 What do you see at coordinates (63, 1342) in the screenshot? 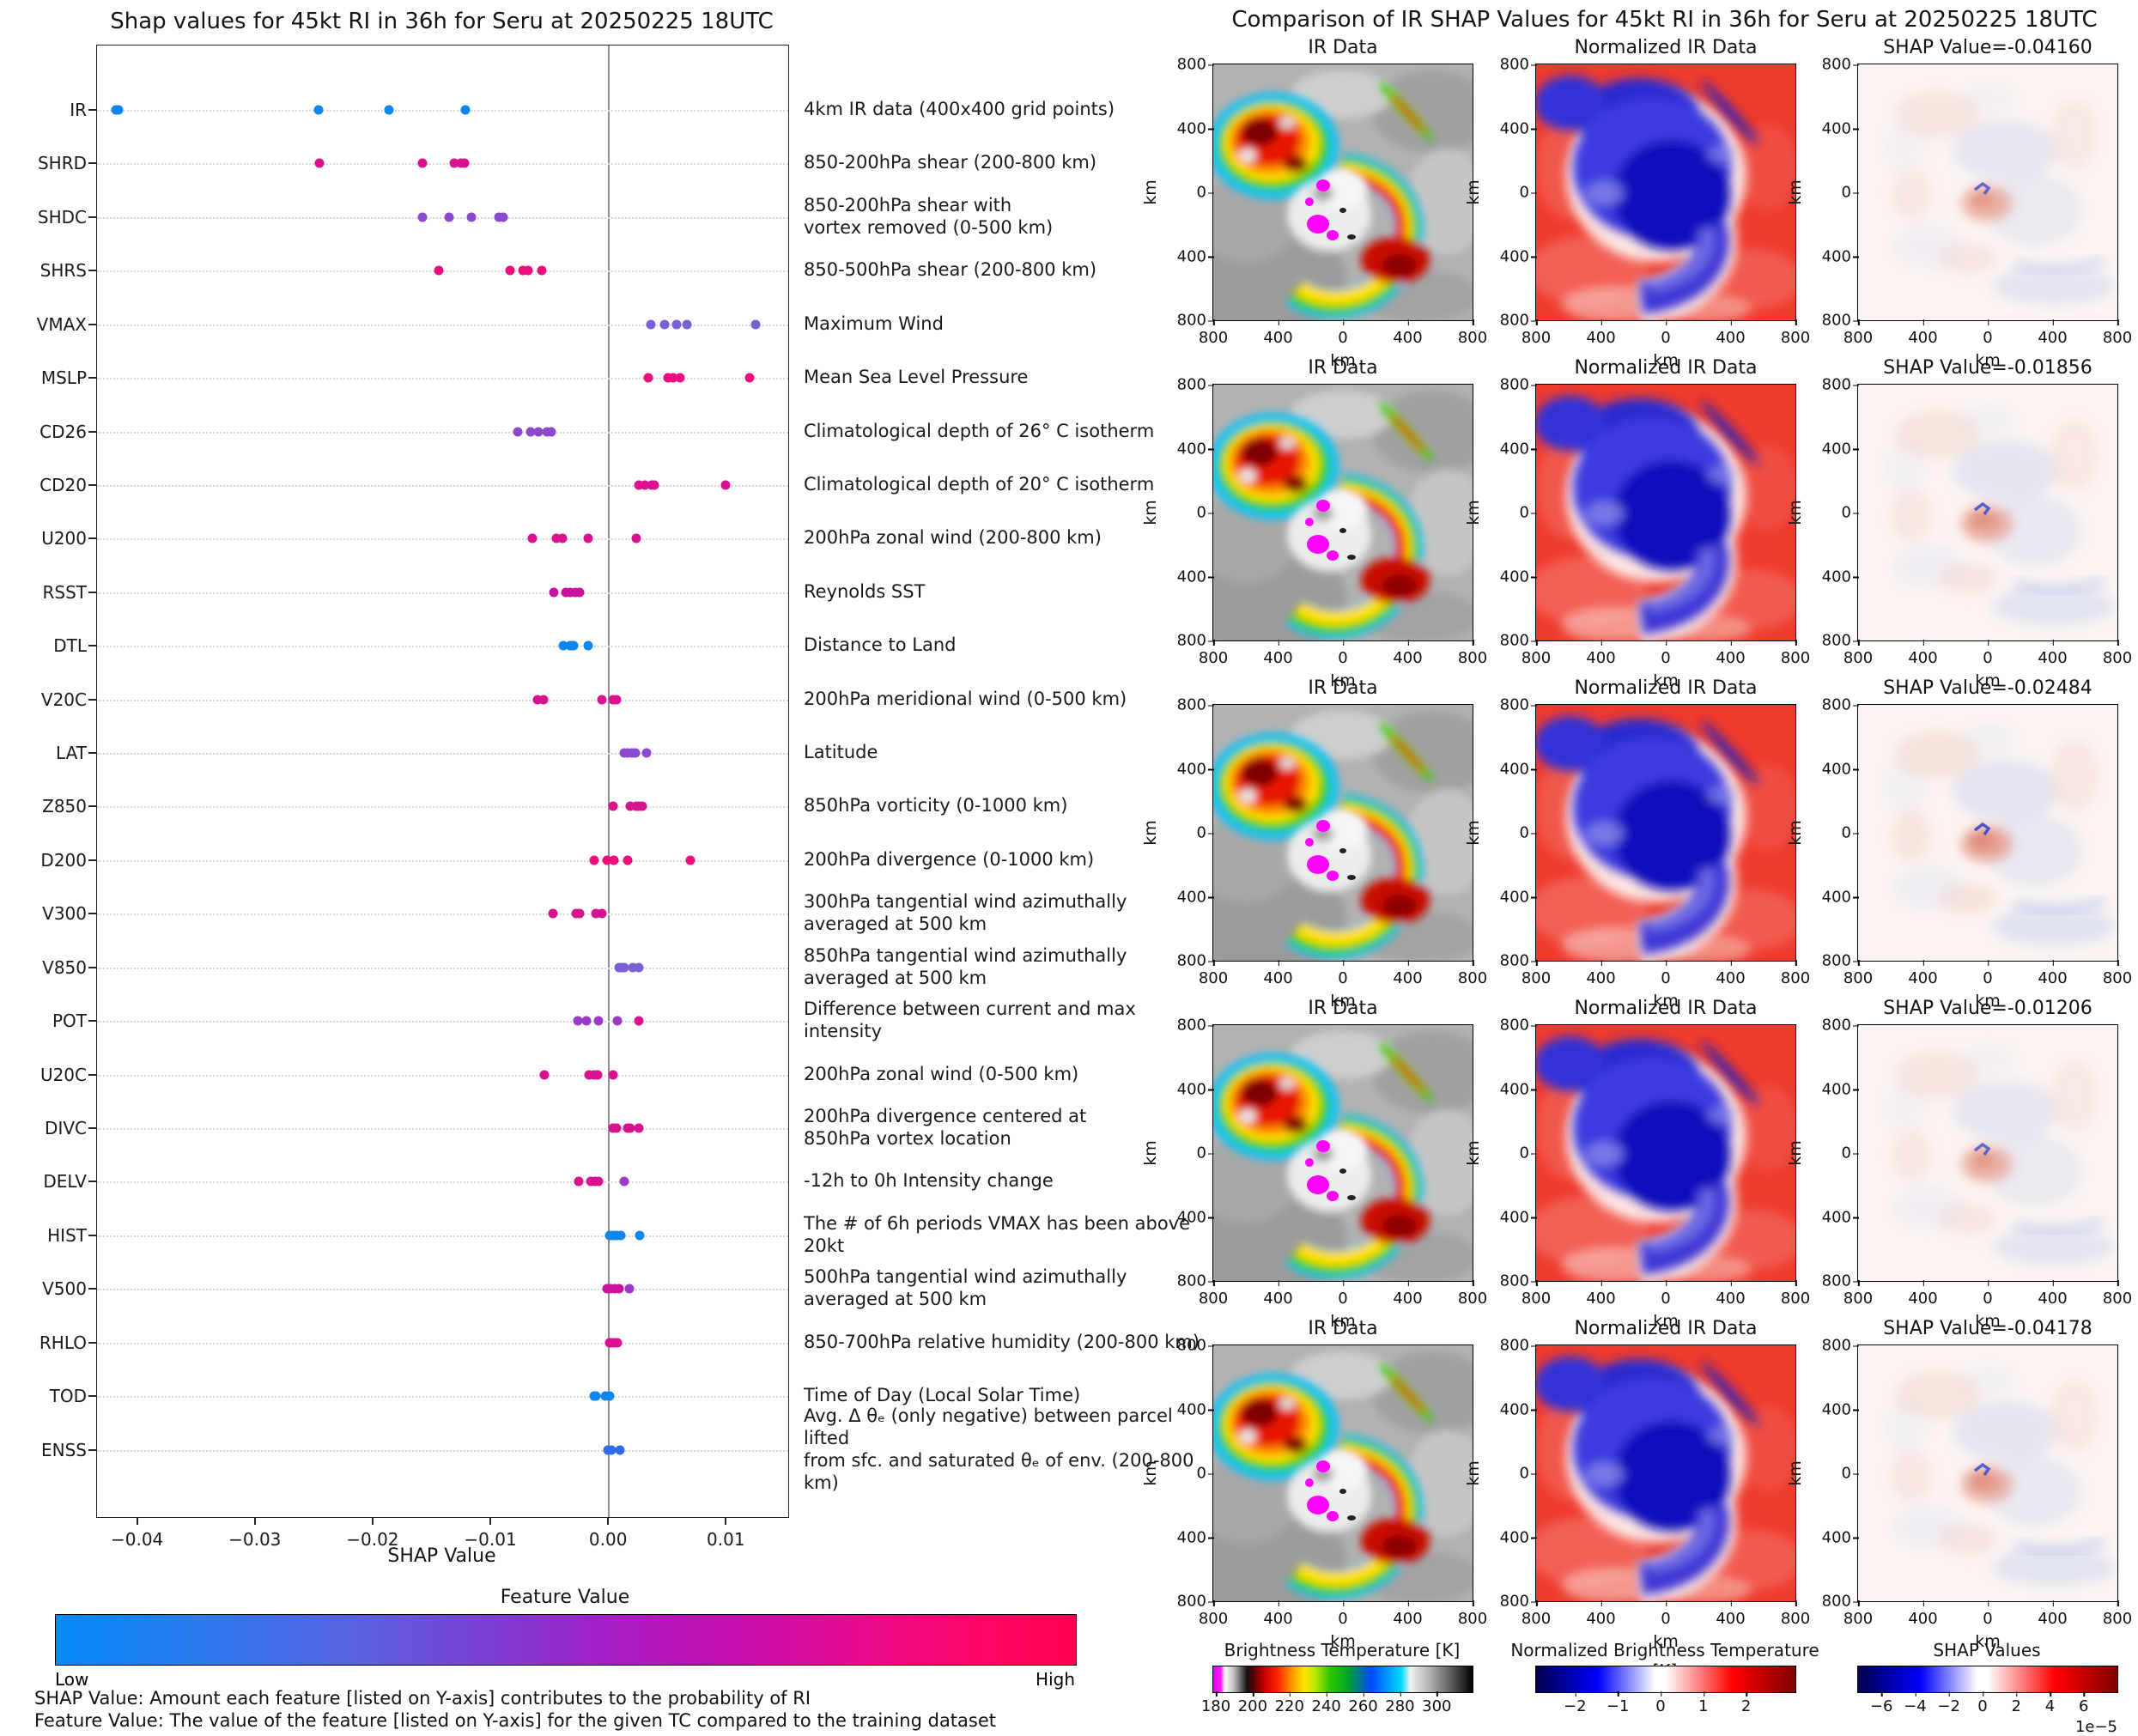
I see `y-tick-label-RHLO: RHLO` at bounding box center [63, 1342].